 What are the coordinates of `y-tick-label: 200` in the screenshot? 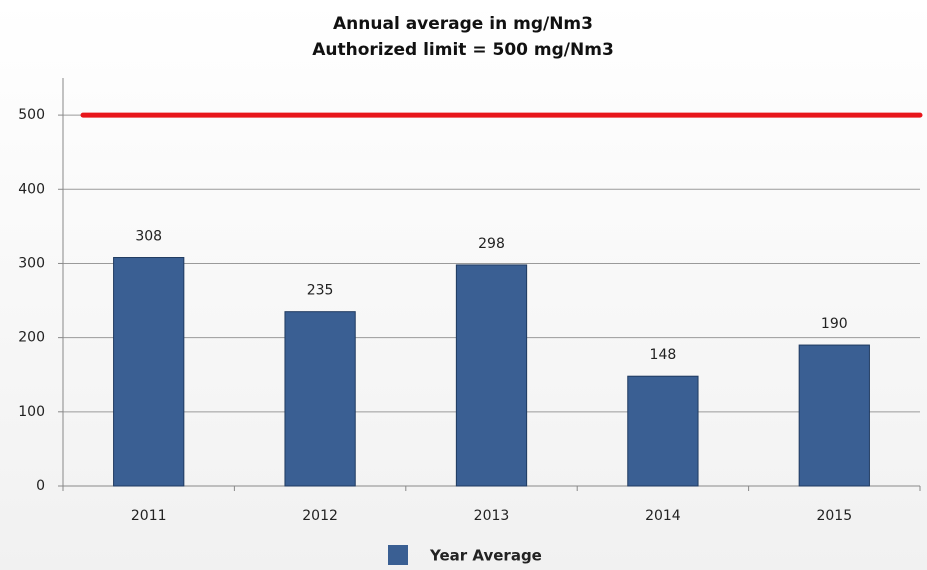 It's located at (31, 338).